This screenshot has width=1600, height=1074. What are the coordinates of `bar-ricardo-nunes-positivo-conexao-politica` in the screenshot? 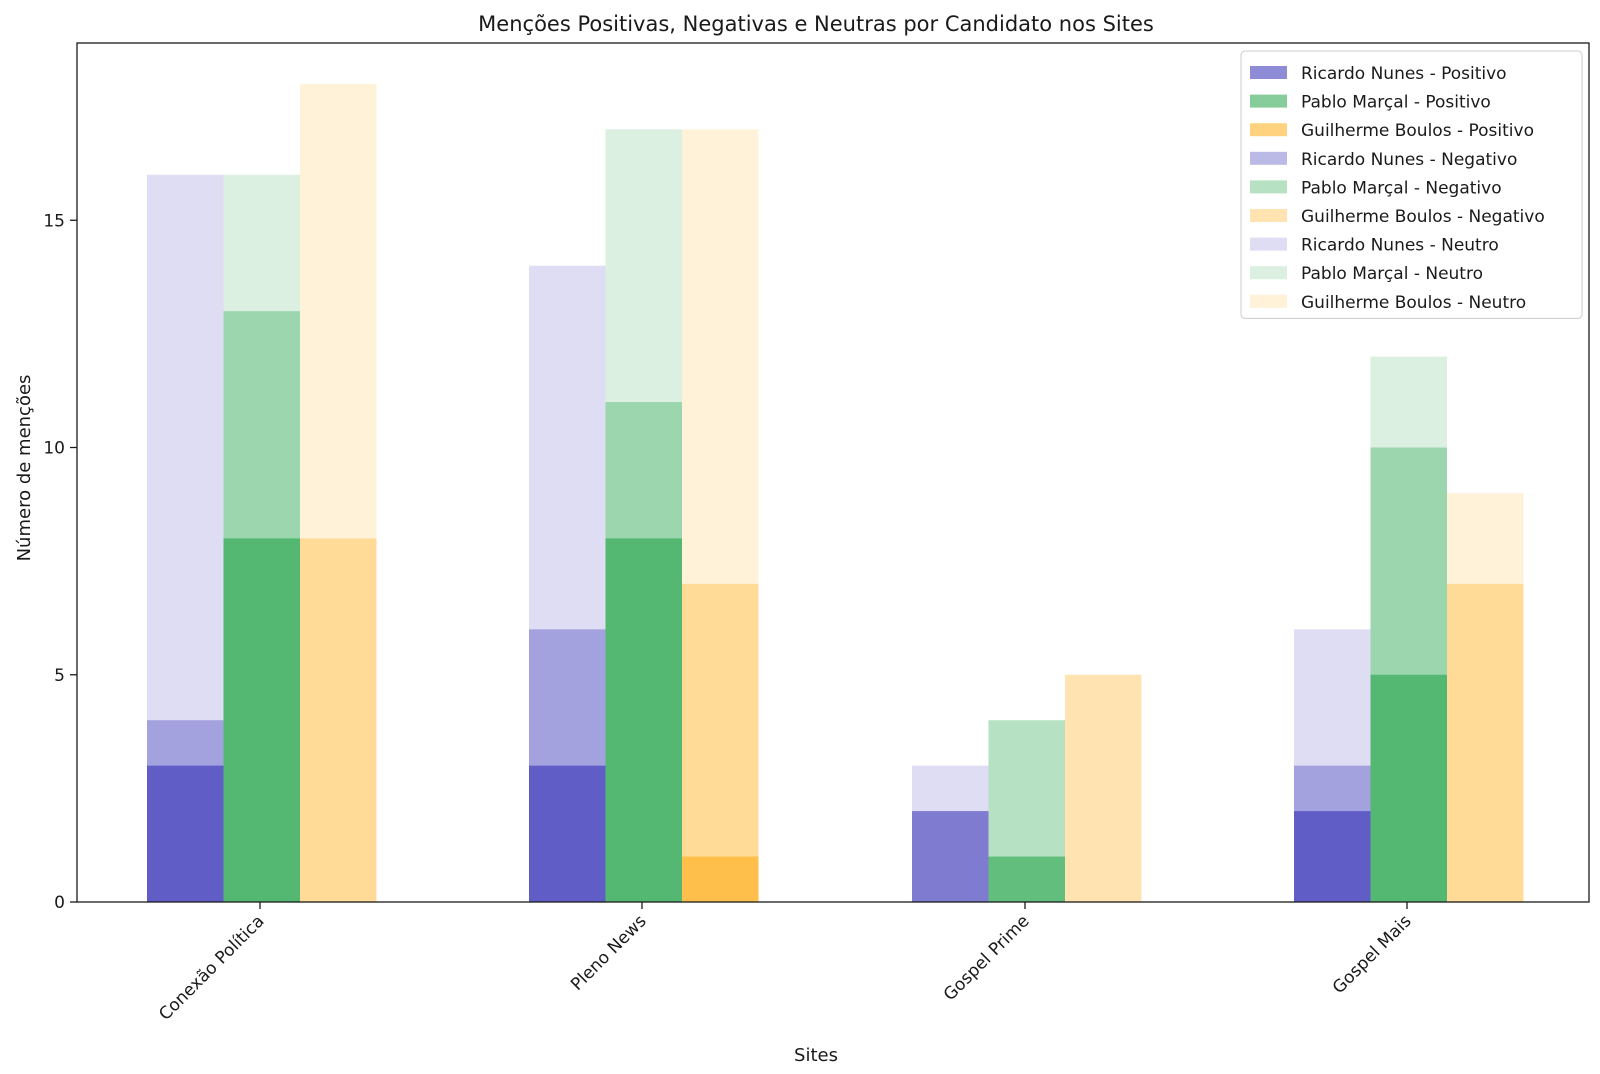 It's located at (185, 833).